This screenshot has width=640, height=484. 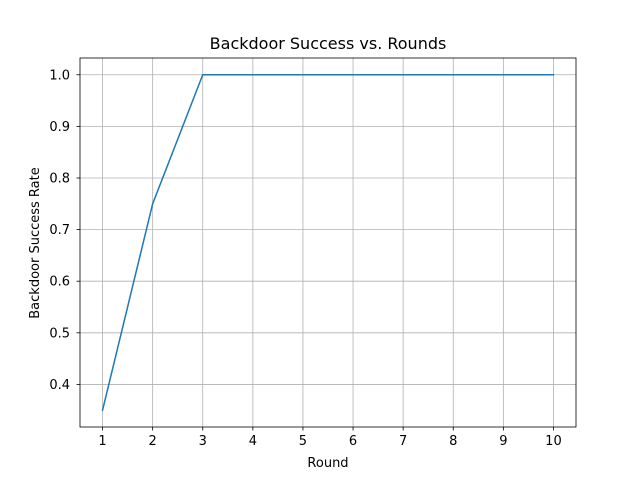 I want to click on x-tick-label: 4, so click(x=253, y=441).